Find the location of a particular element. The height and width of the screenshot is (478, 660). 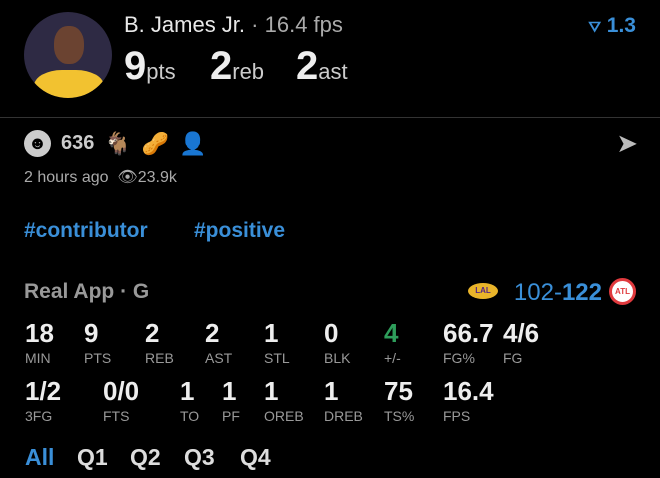

avatar-jersey is located at coordinates (69, 84).